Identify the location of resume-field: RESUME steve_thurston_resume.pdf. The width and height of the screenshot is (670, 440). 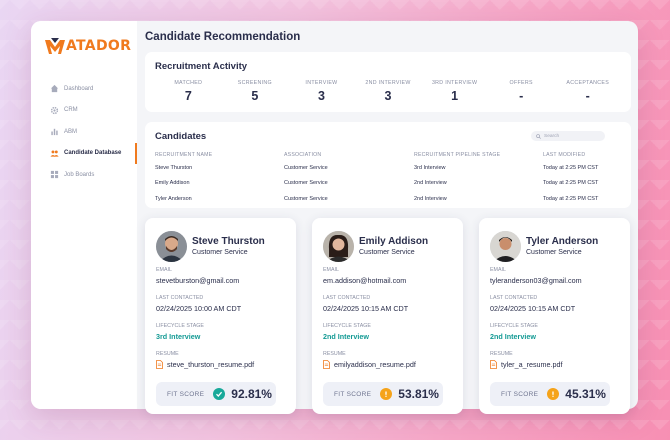
(205, 360).